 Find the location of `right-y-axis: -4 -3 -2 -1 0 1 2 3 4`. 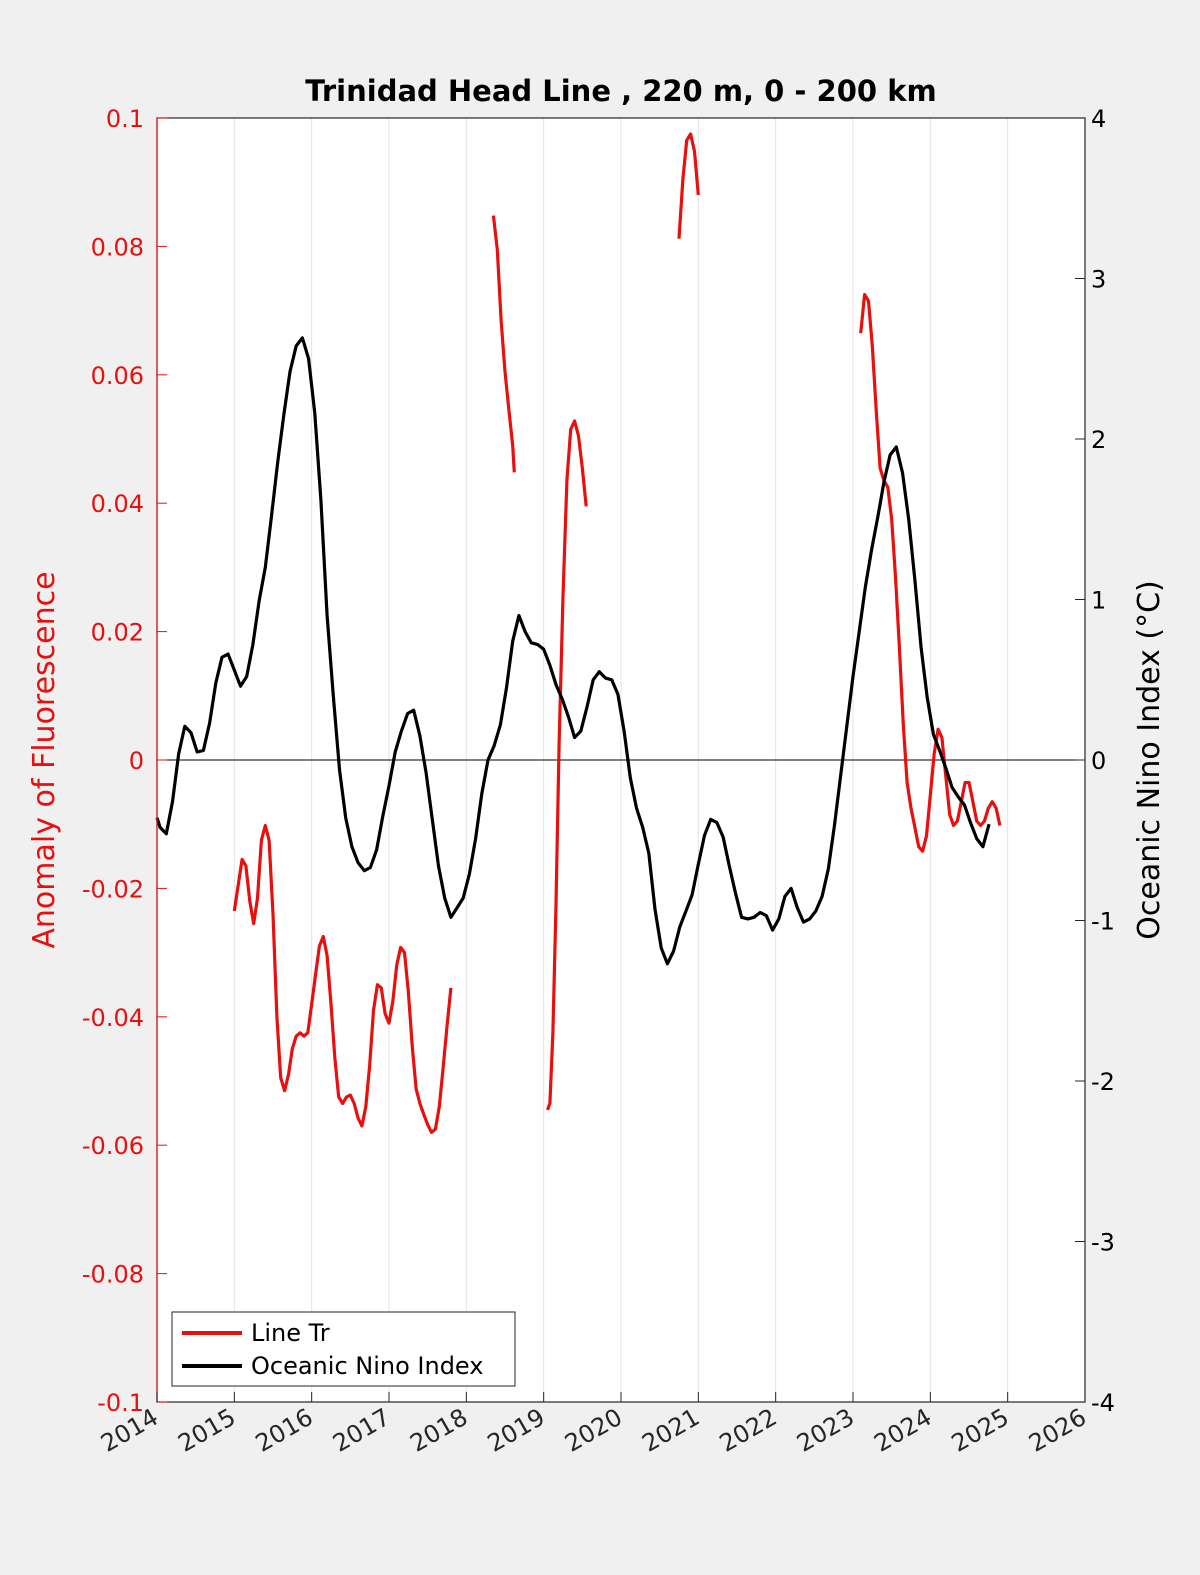

right-y-axis: -4 -3 -2 -1 0 1 2 3 4 is located at coordinates (1095, 761).